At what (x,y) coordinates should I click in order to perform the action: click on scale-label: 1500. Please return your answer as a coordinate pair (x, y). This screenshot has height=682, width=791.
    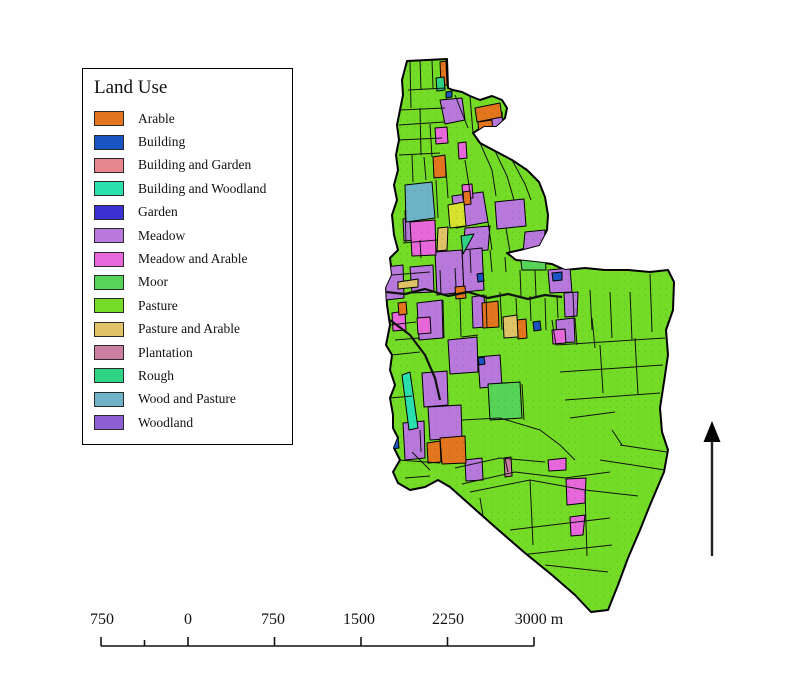
    Looking at the image, I should click on (359, 619).